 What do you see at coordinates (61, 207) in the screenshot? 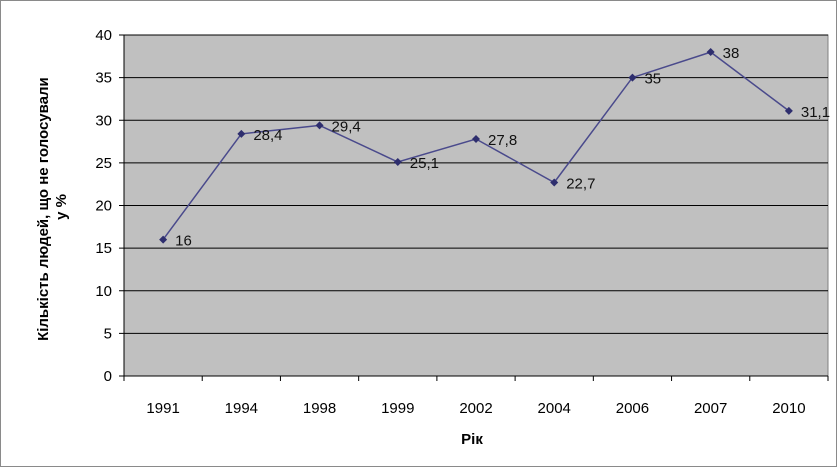
I see `y-axis-title-line-2: у %` at bounding box center [61, 207].